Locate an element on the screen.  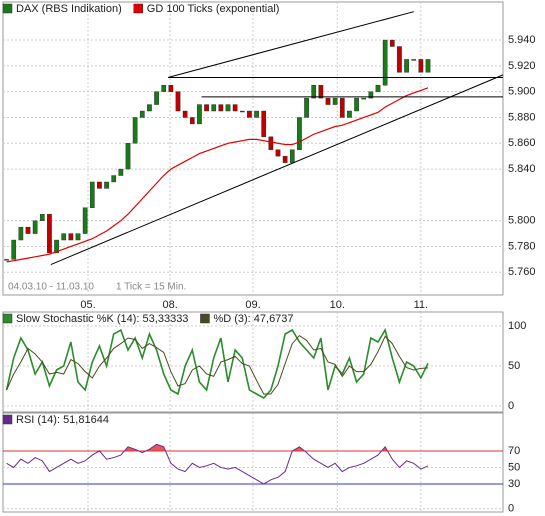
x-tick-label: 10. is located at coordinates (337, 305).